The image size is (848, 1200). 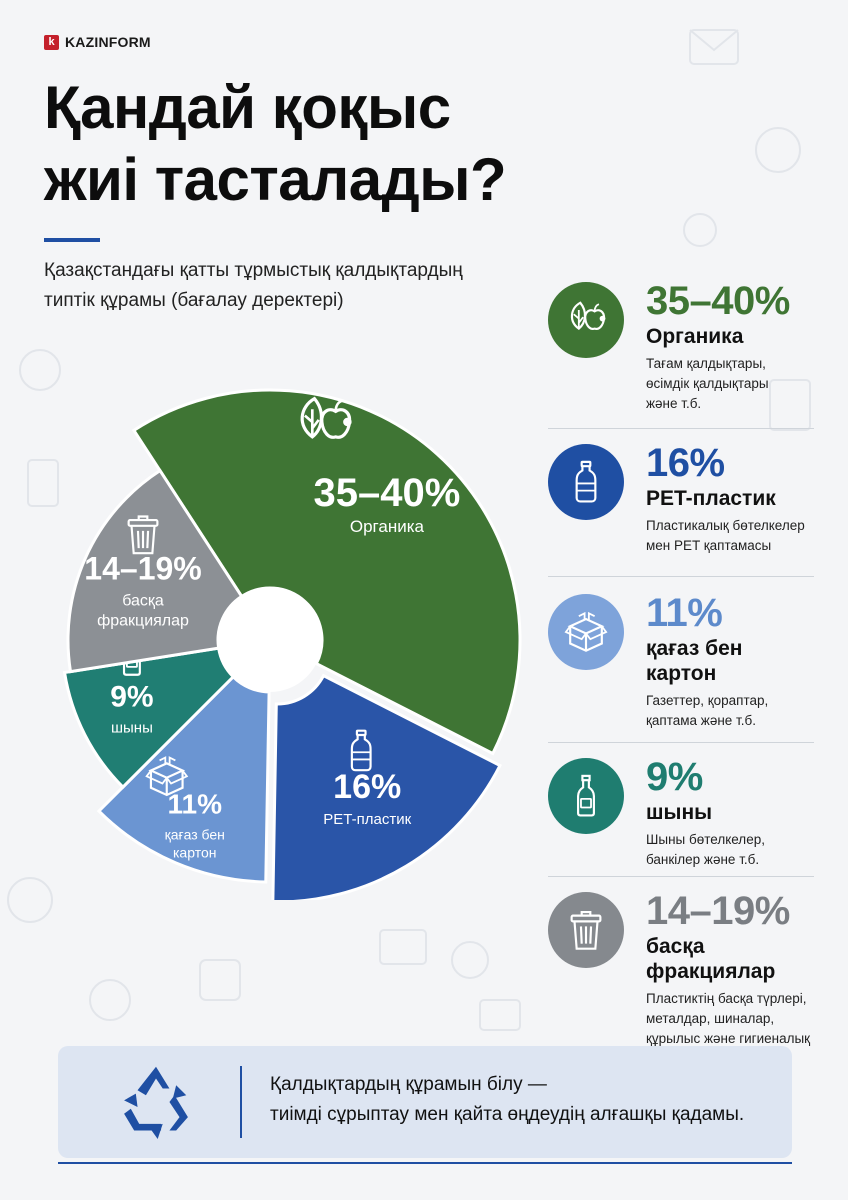 I want to click on subtitle-line-2: типтік құрамы (бағалау деректері), so click(x=194, y=300).